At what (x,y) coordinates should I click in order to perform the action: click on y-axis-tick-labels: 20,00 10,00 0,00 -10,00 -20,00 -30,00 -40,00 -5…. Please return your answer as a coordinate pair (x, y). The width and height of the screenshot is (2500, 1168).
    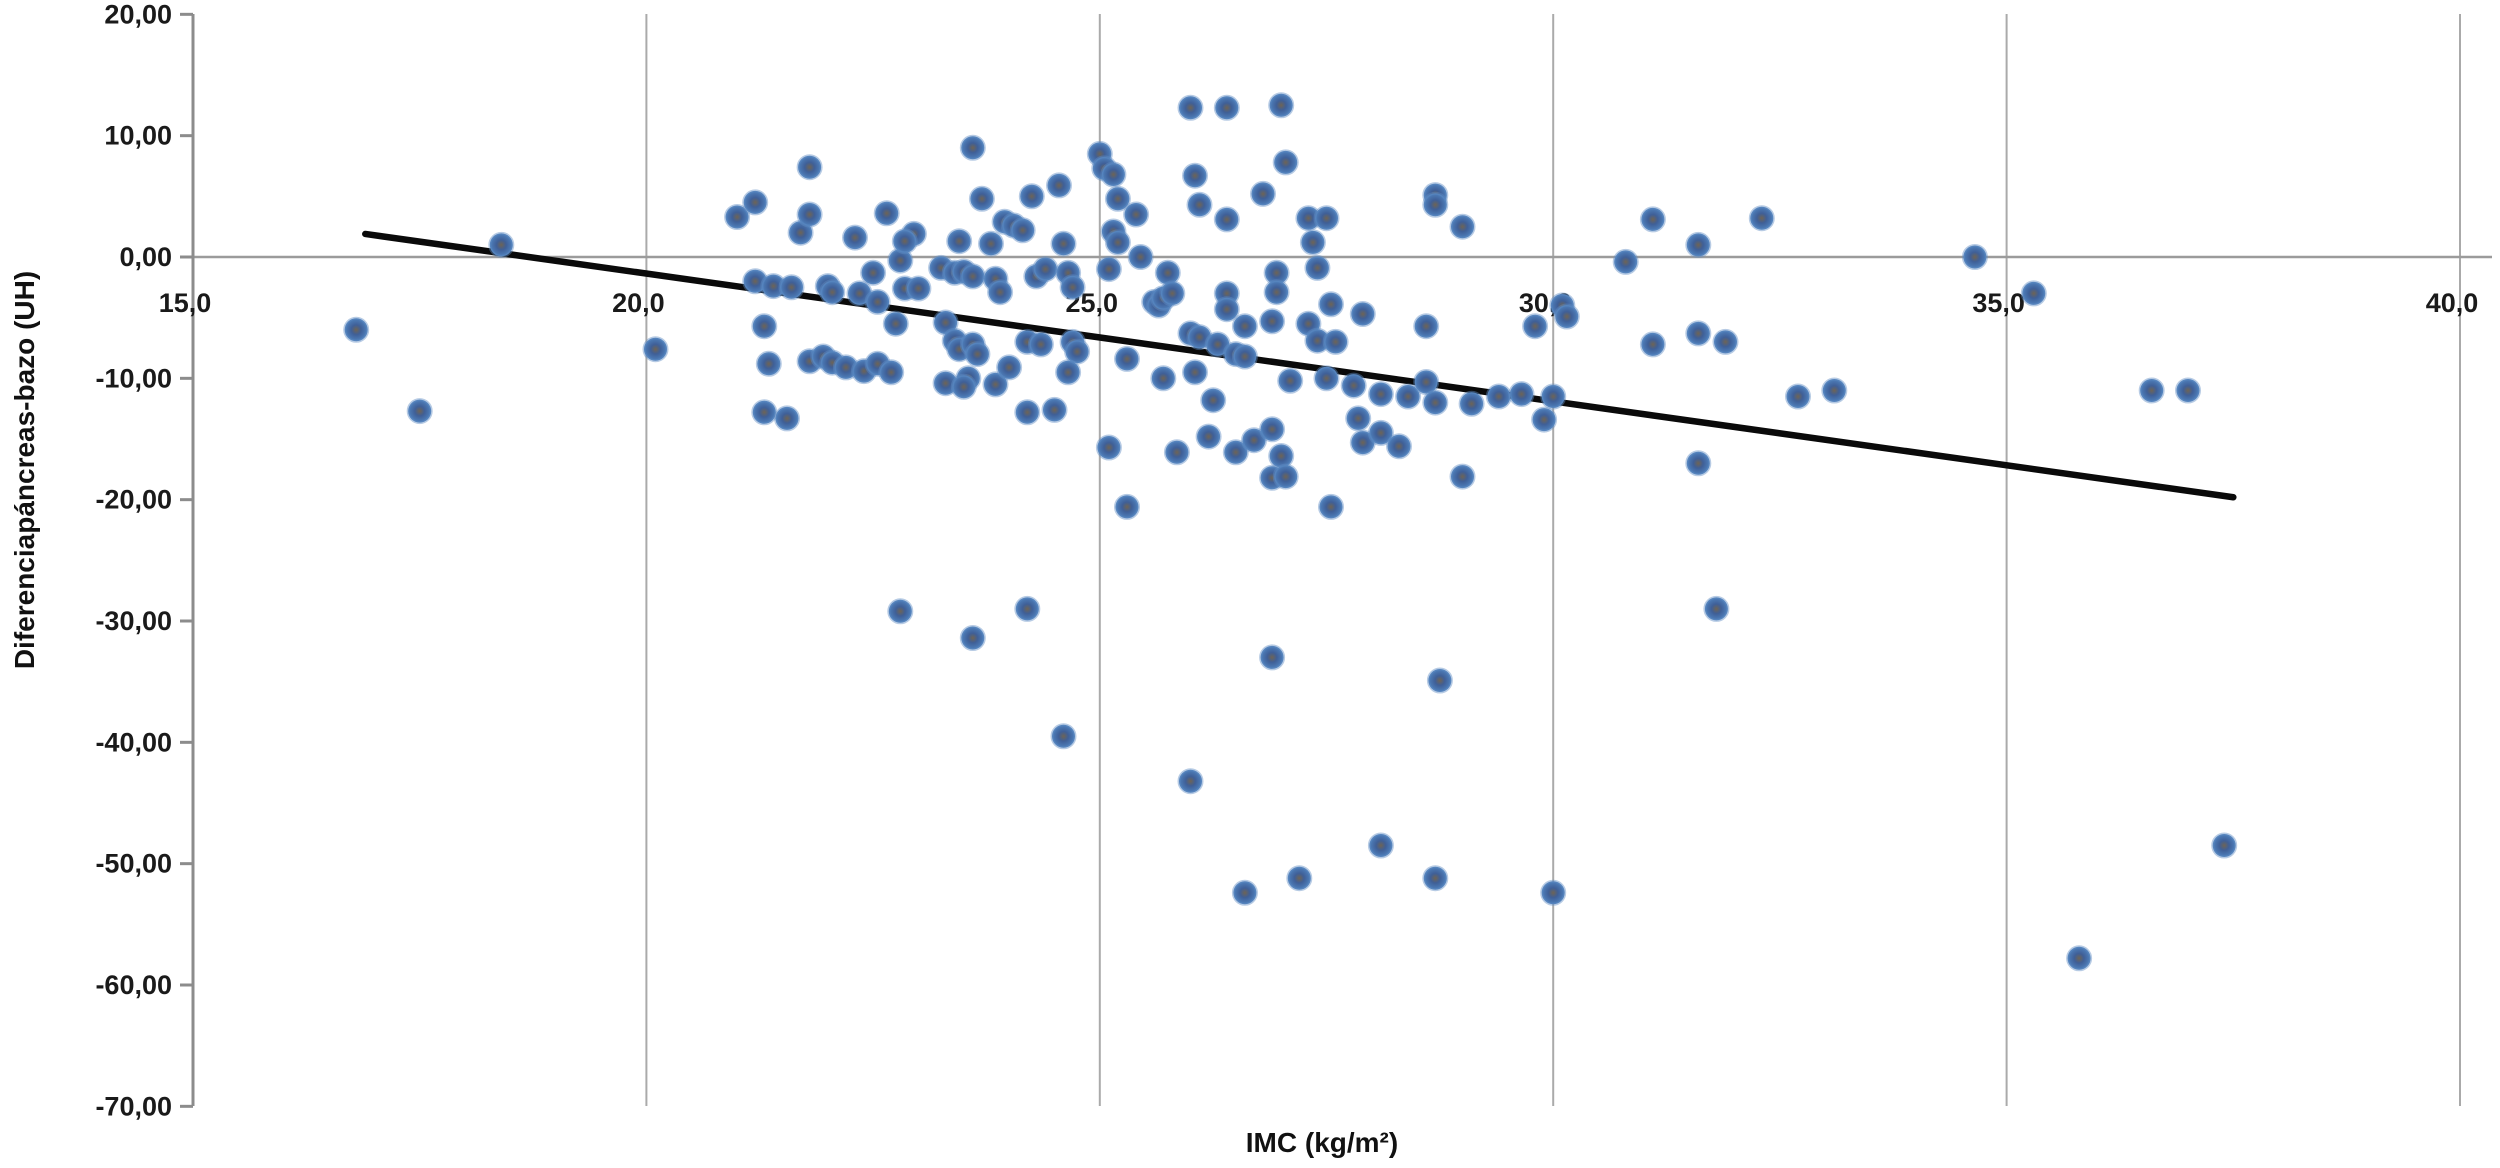
    Looking at the image, I should click on (133, 560).